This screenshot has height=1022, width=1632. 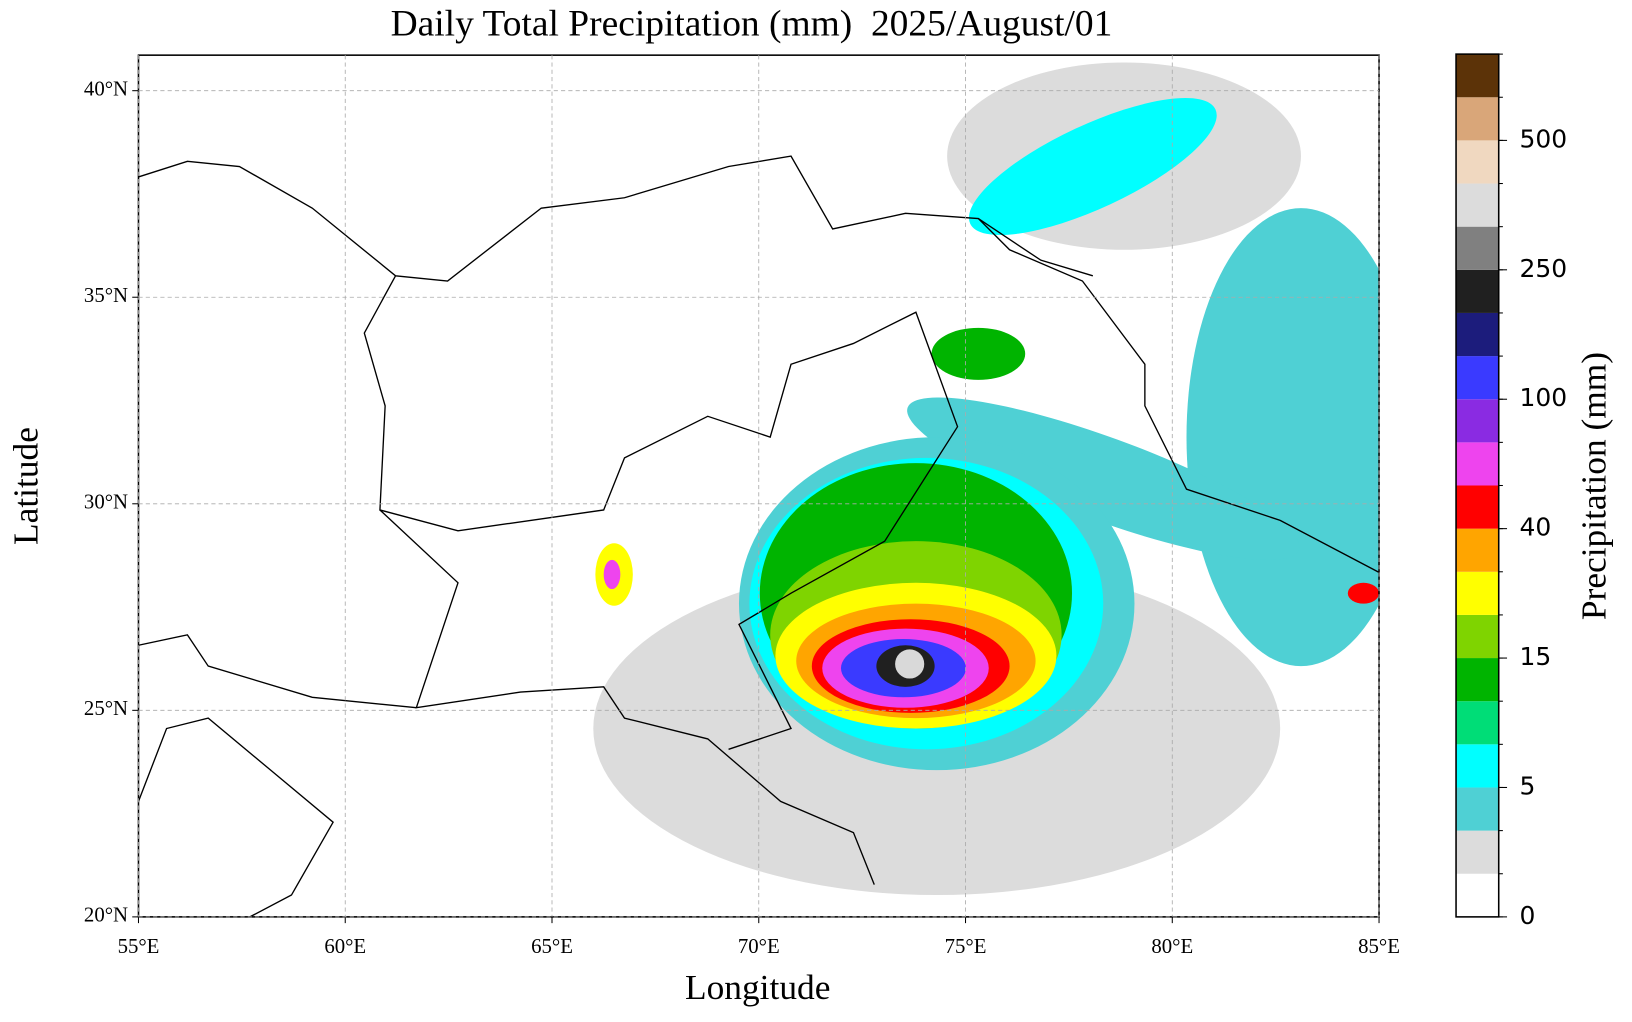 What do you see at coordinates (1544, 397) in the screenshot?
I see `colorbar-tick-label: 100` at bounding box center [1544, 397].